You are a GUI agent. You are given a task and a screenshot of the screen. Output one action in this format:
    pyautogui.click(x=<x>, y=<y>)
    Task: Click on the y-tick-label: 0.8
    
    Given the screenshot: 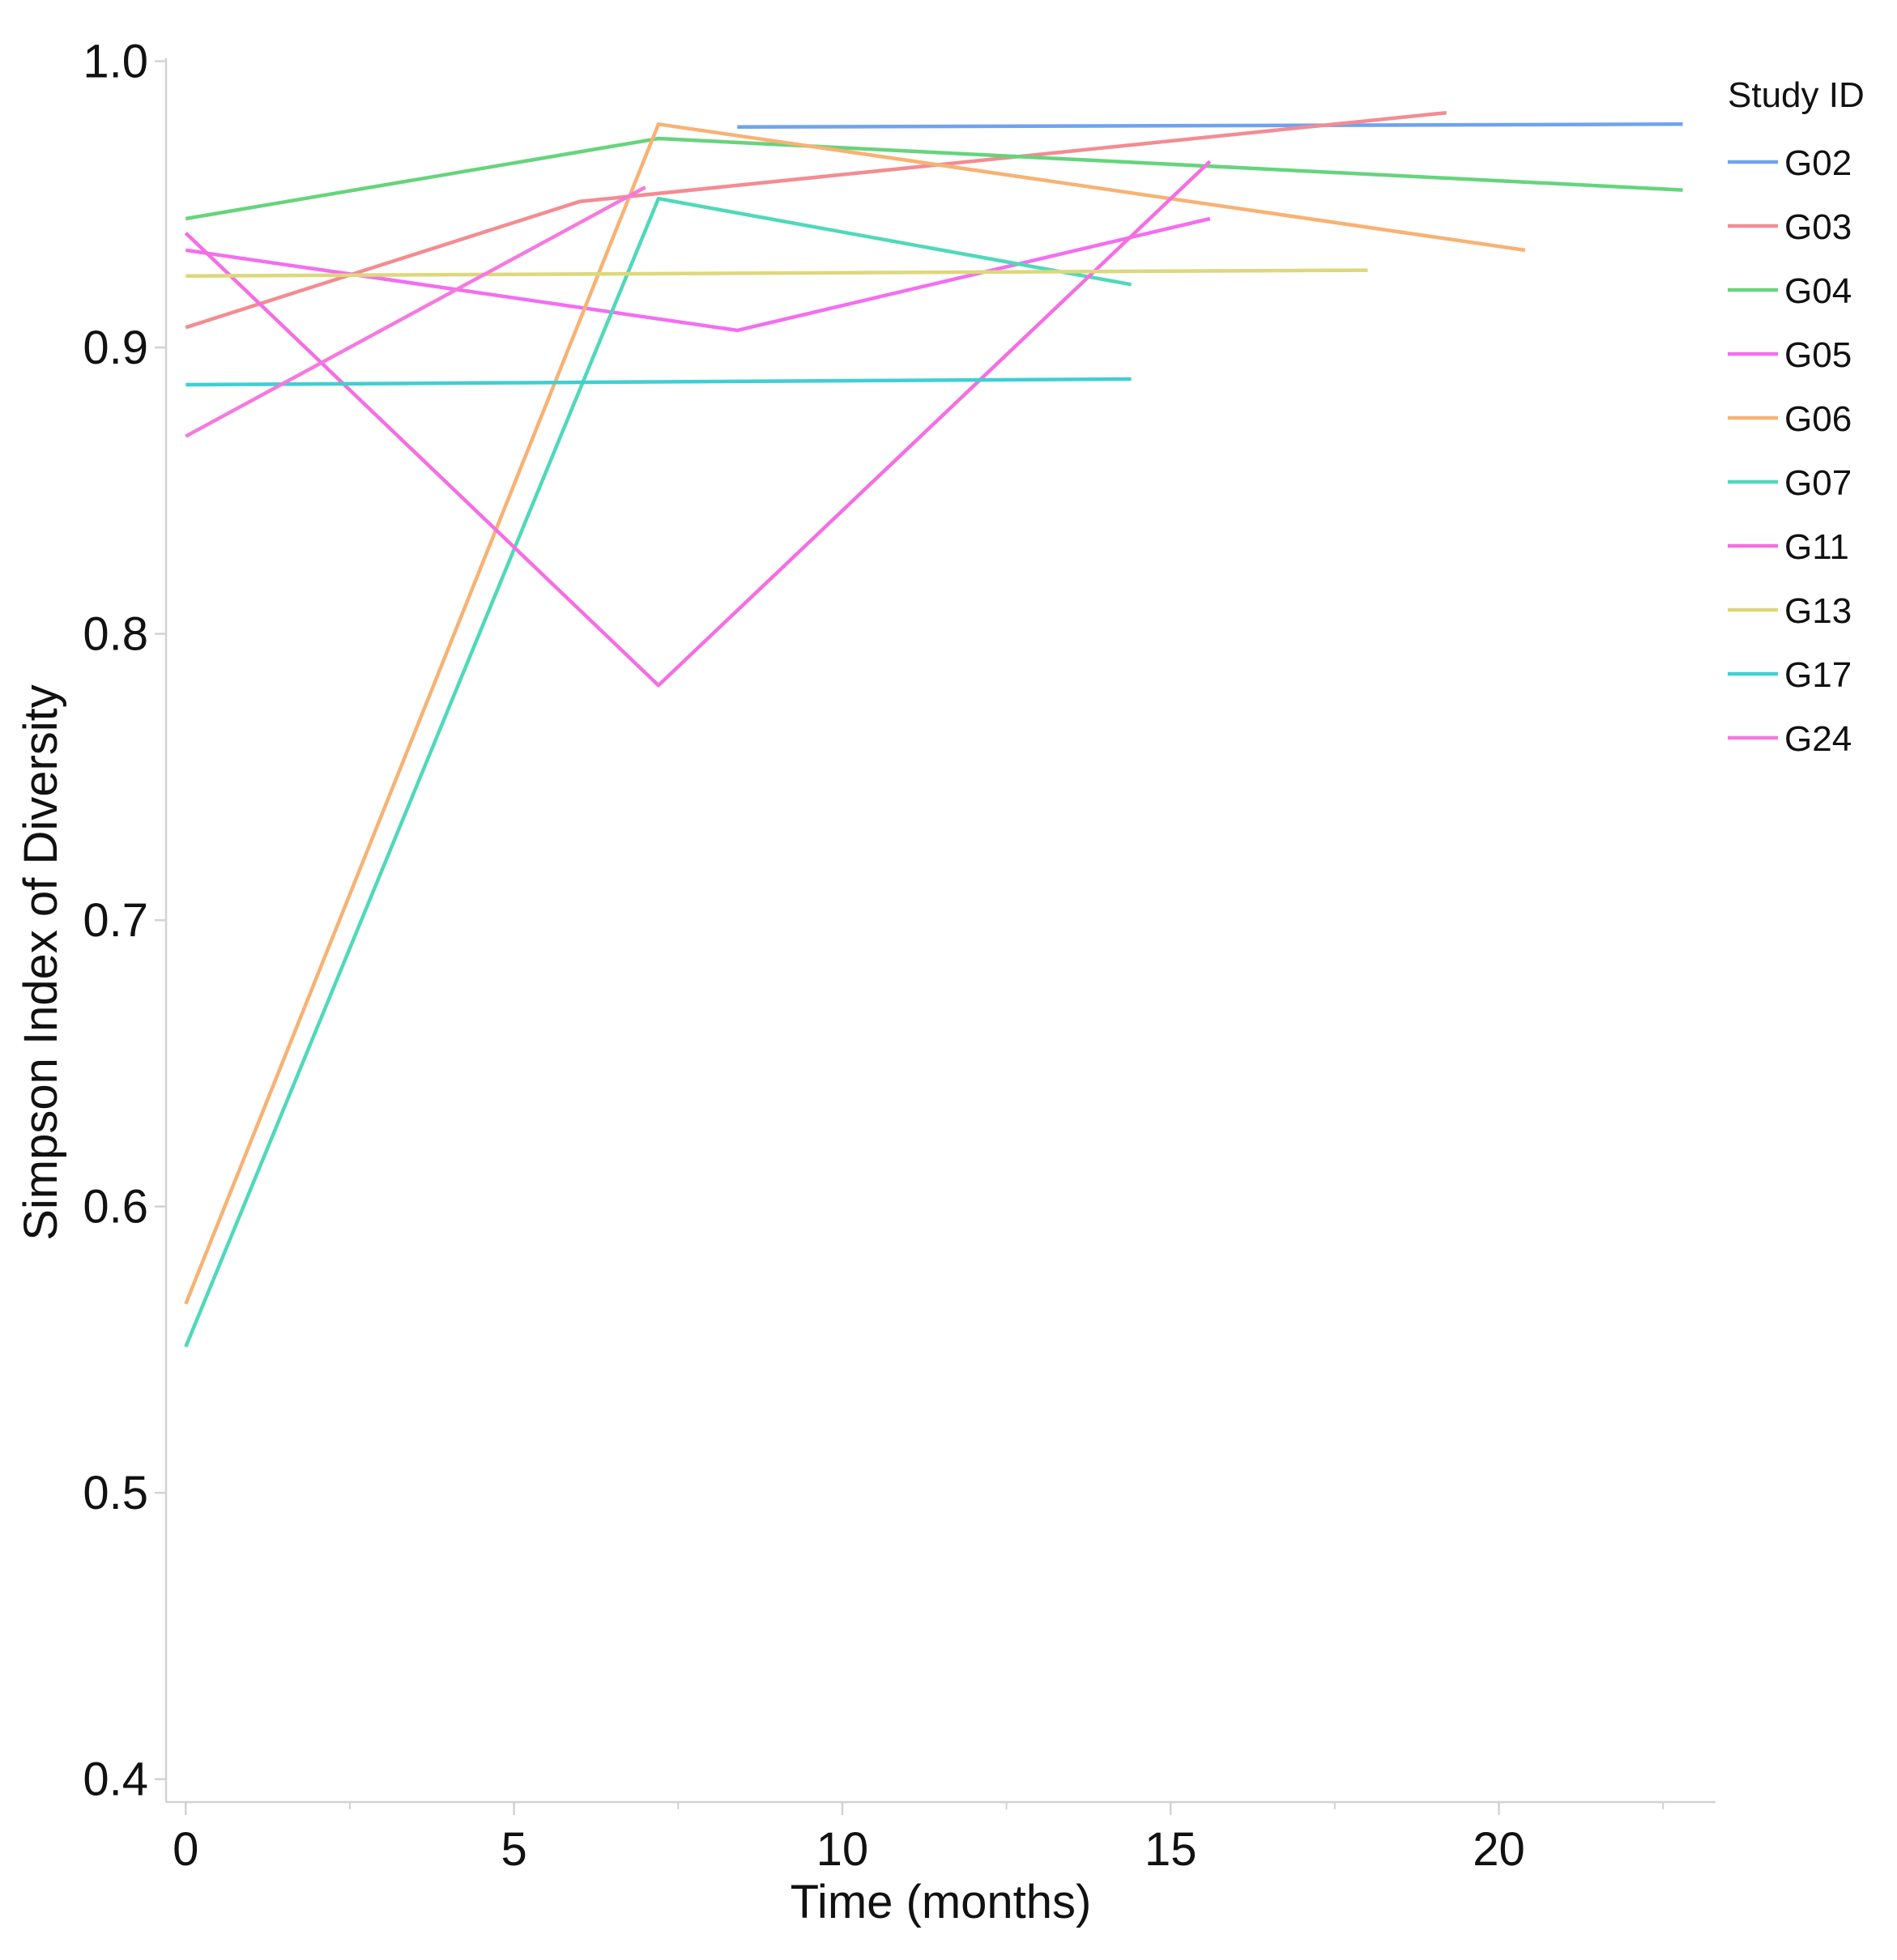 What is the action you would take?
    pyautogui.click(x=115, y=634)
    